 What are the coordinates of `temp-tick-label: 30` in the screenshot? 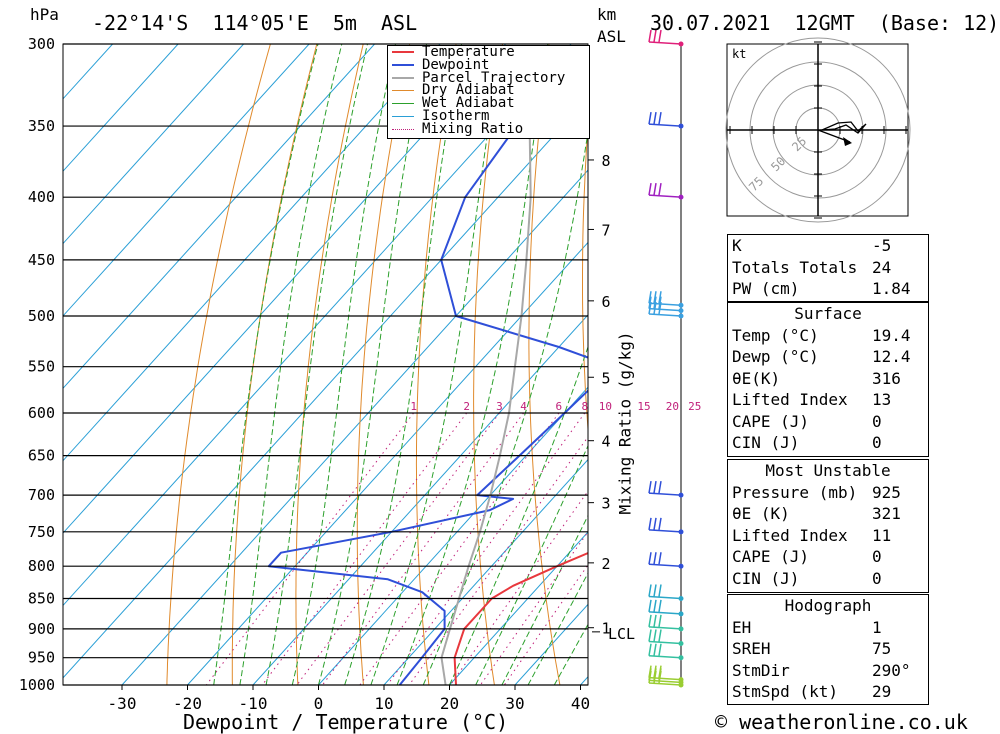 It's located at (514, 703).